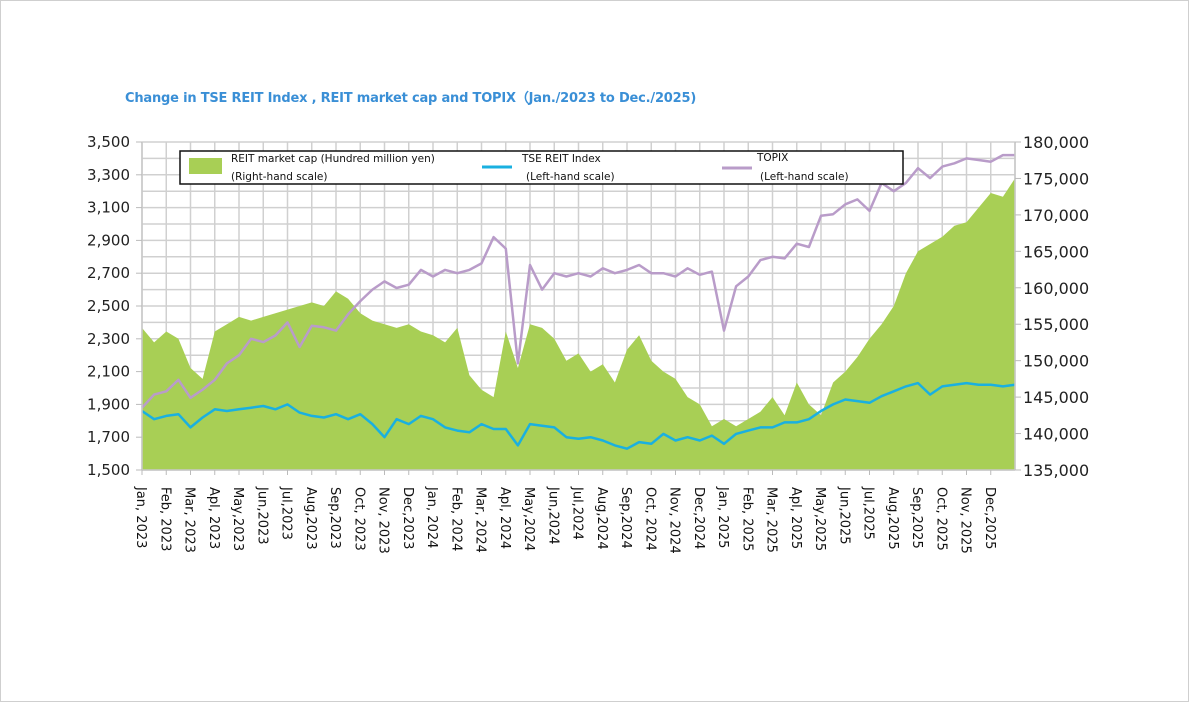  Describe the element at coordinates (570, 177) in the screenshot. I see `legend-sublabel-reit-index: (Left-hand scale)` at that location.